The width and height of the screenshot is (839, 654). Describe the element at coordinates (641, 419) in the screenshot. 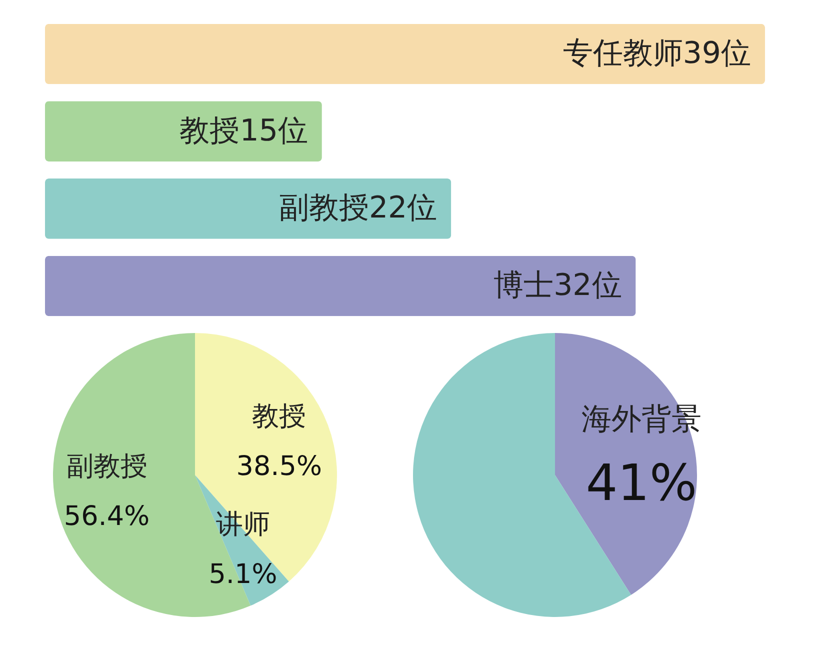

I see `slice-label: 海外背景` at that location.